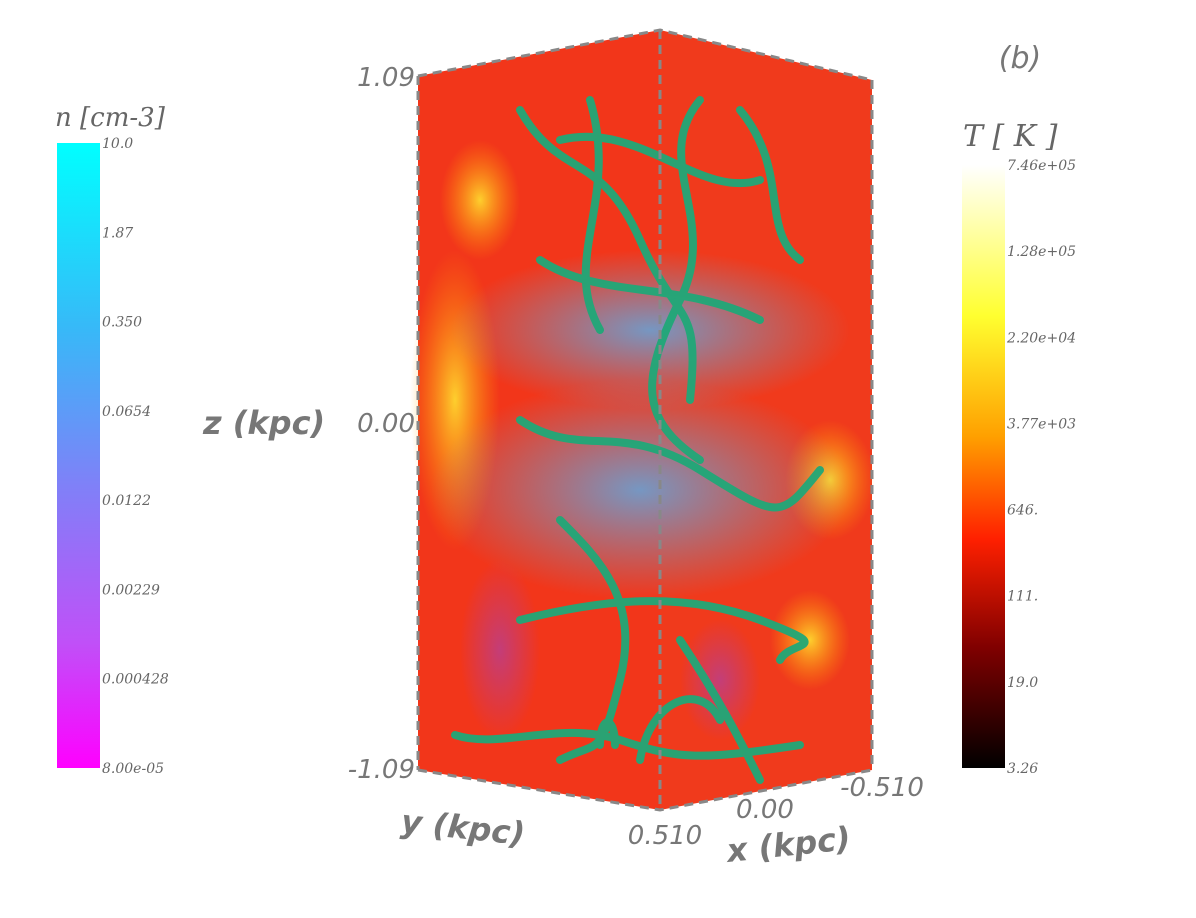 Image resolution: width=1196 pixels, height=918 pixels. Describe the element at coordinates (381, 770) in the screenshot. I see `z-tick-label: -1.09` at that location.